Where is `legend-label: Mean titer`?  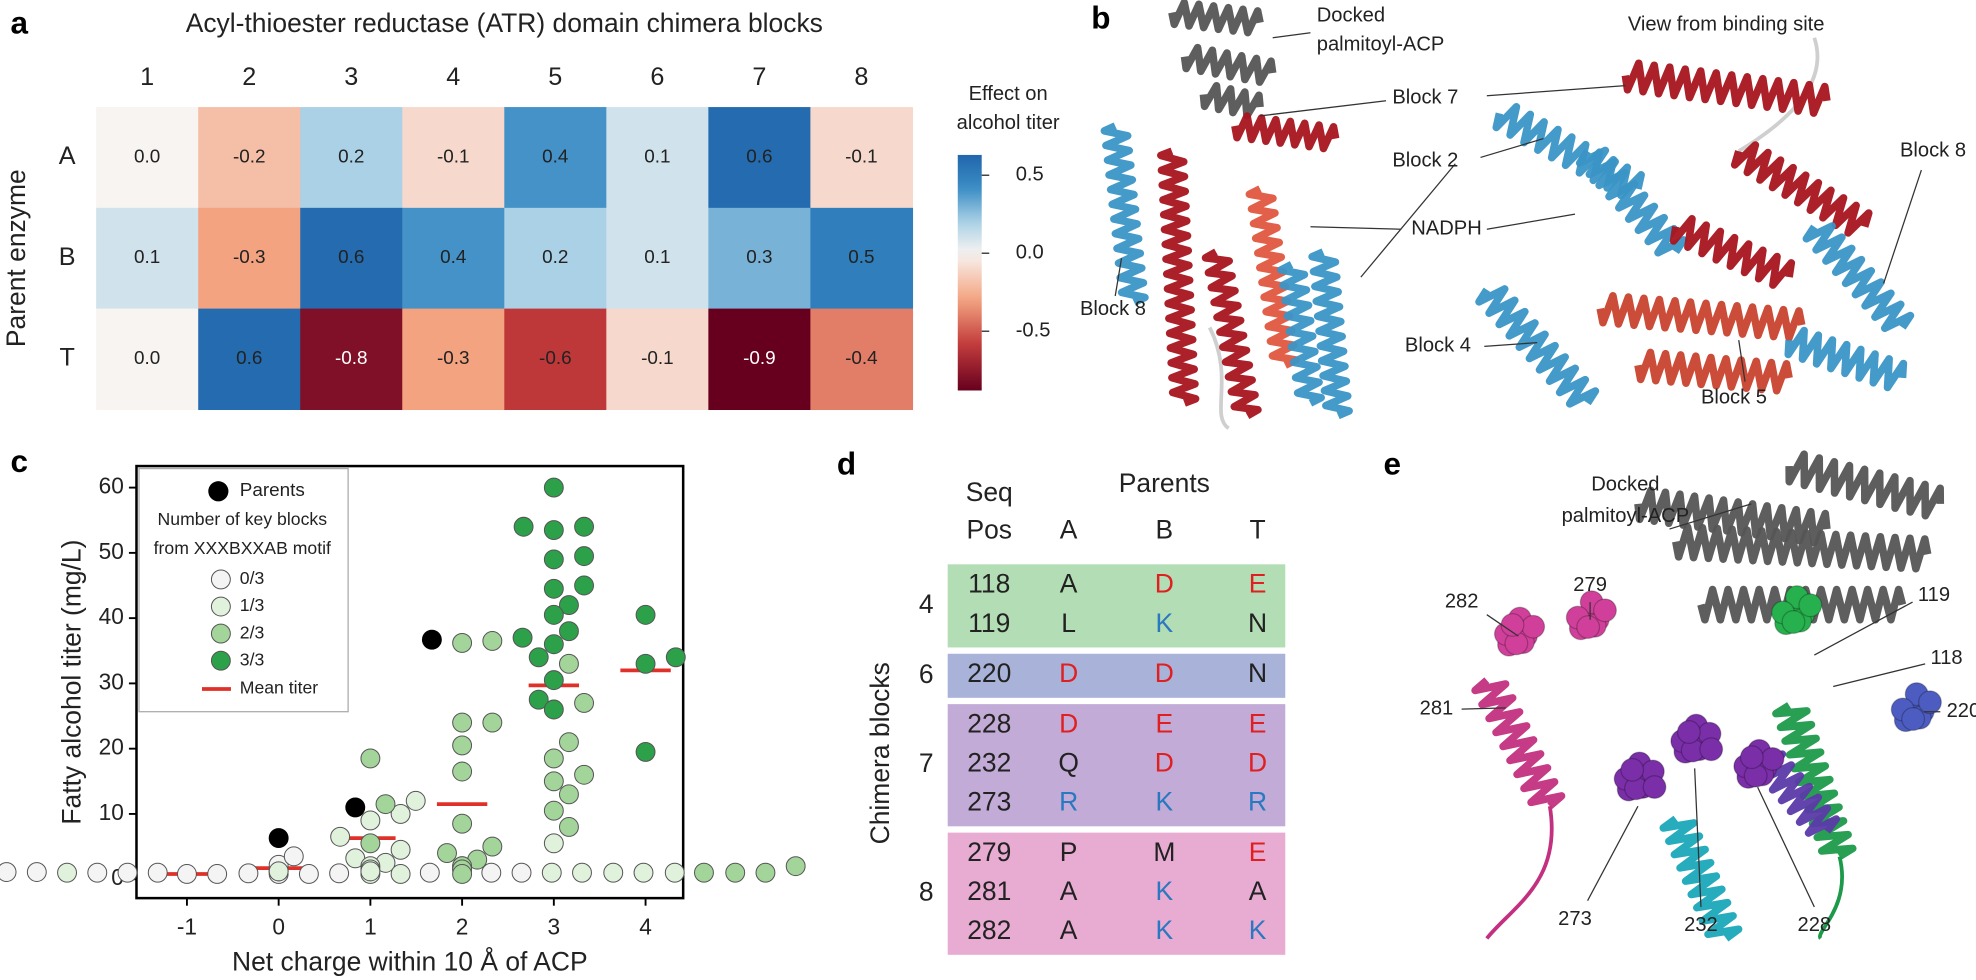 legend-label: Mean titer is located at coordinates (279, 688).